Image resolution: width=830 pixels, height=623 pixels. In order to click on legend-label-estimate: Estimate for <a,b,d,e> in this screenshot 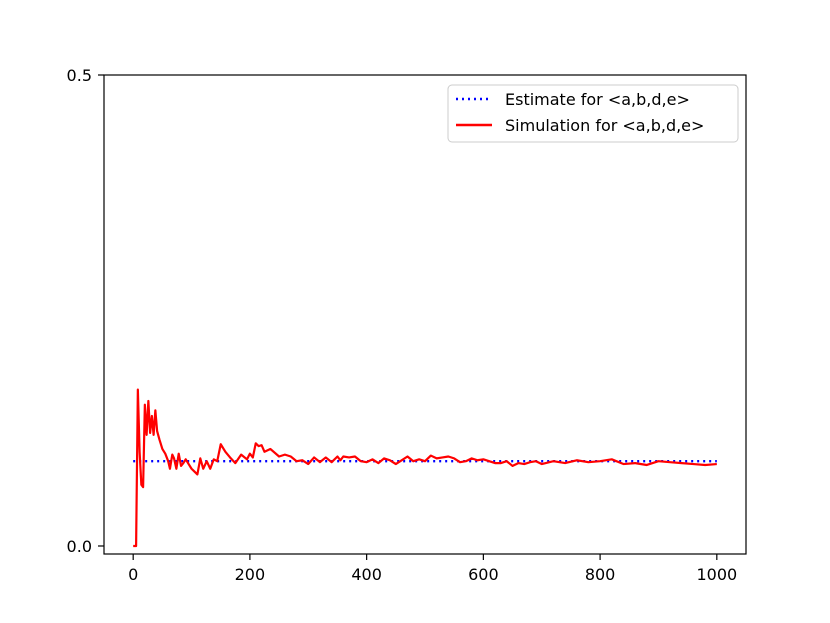, I will do `click(597, 99)`.